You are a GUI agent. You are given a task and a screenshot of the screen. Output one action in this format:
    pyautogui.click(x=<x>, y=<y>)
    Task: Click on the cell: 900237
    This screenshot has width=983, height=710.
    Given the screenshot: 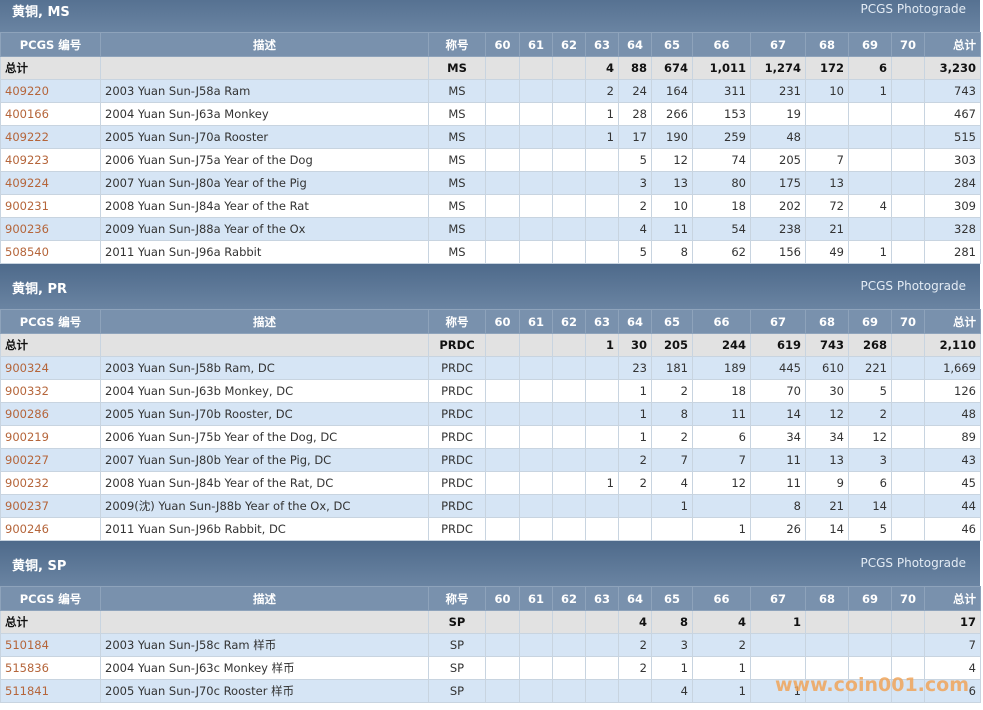 What is the action you would take?
    pyautogui.click(x=50, y=506)
    